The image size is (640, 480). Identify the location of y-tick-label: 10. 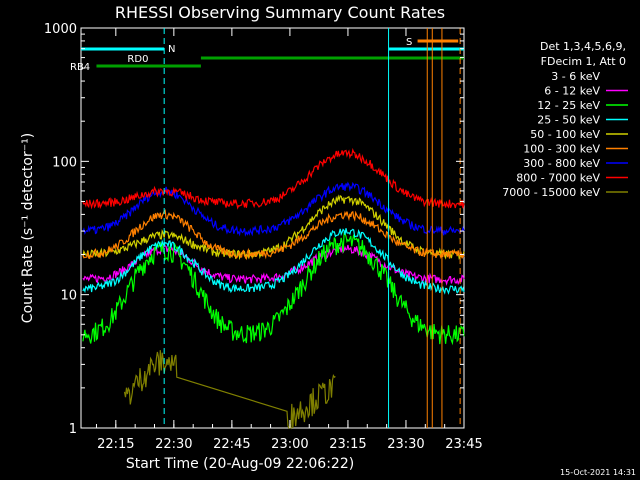
(68, 296).